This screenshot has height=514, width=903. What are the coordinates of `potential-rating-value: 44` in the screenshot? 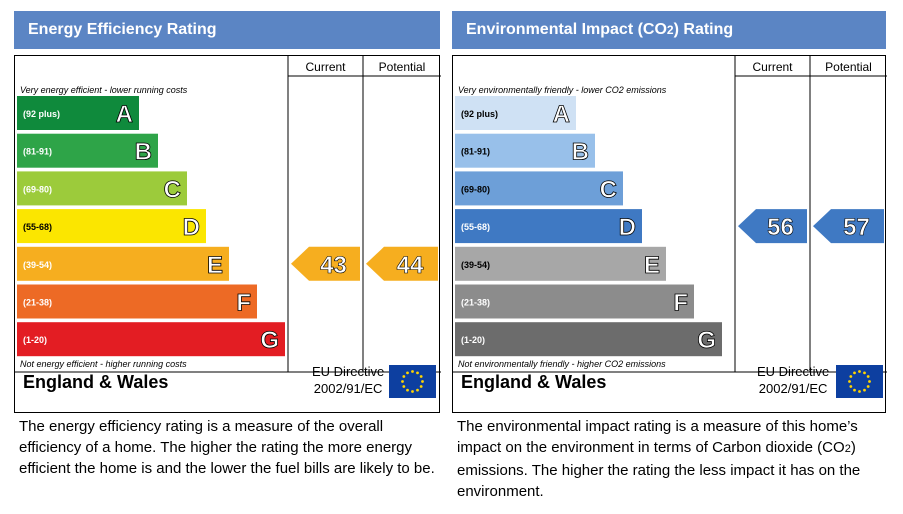 It's located at (410, 265).